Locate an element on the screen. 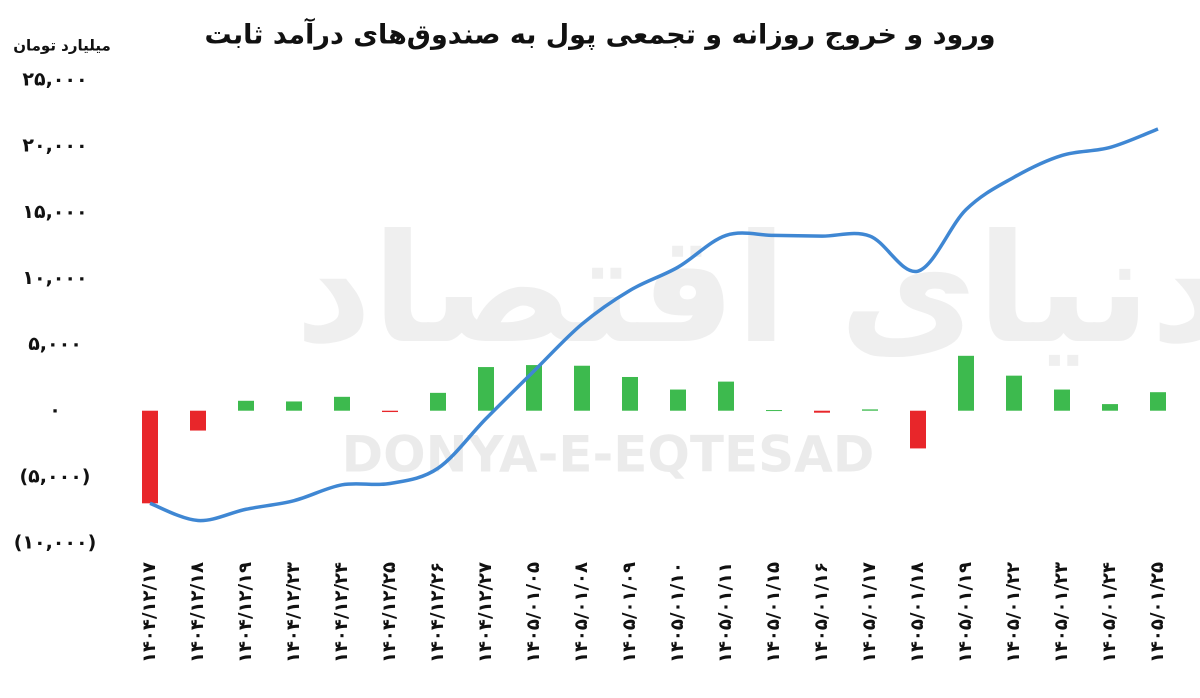 The height and width of the screenshot is (698, 1200). x-tick-label: ۱۴۰۵/۰۱/۲۳ is located at coordinates (1061, 612).